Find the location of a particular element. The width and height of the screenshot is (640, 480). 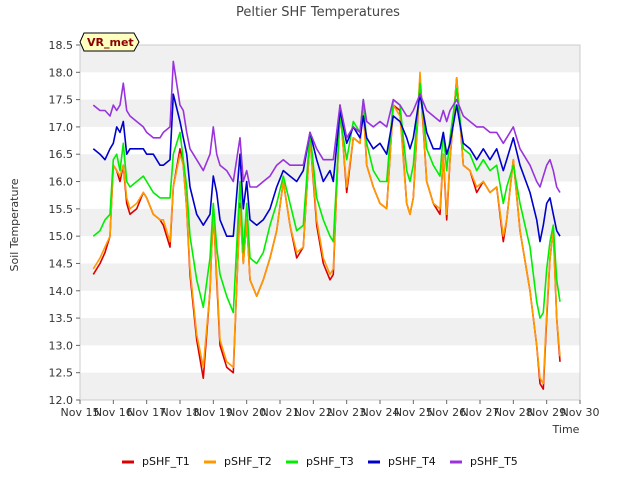

x-tick-label: Nov 18 is located at coordinates (180, 412).